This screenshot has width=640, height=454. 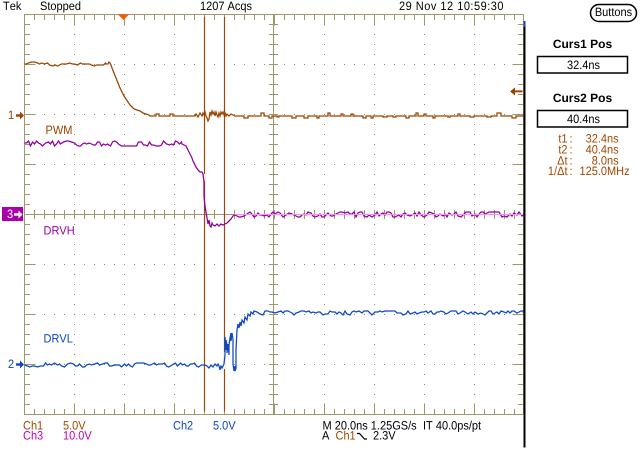 What do you see at coordinates (60, 6) in the screenshot?
I see `svg-text: Stopped` at bounding box center [60, 6].